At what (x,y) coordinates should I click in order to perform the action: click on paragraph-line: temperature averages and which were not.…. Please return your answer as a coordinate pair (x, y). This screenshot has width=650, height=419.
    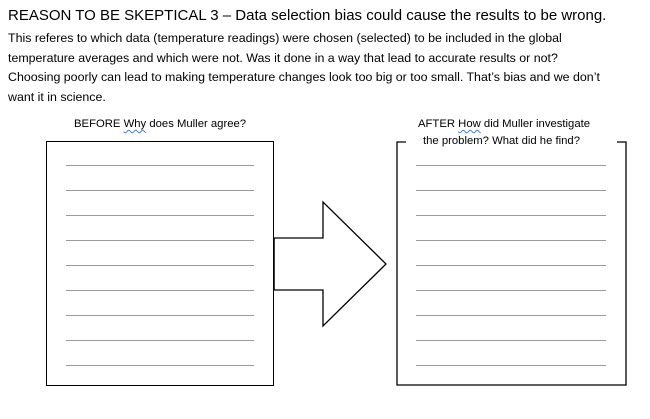
    Looking at the image, I should click on (283, 57).